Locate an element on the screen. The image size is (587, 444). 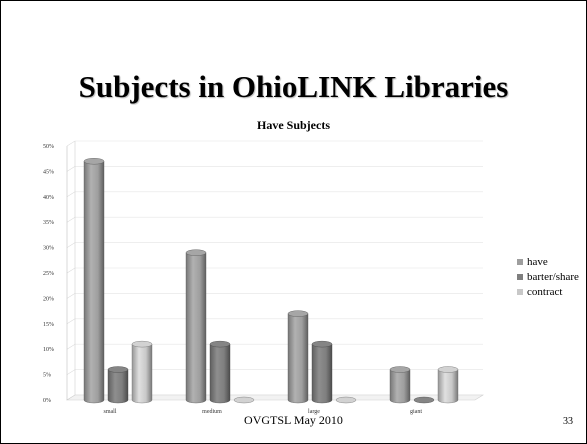
y-tick-label: 20% is located at coordinates (48, 299).